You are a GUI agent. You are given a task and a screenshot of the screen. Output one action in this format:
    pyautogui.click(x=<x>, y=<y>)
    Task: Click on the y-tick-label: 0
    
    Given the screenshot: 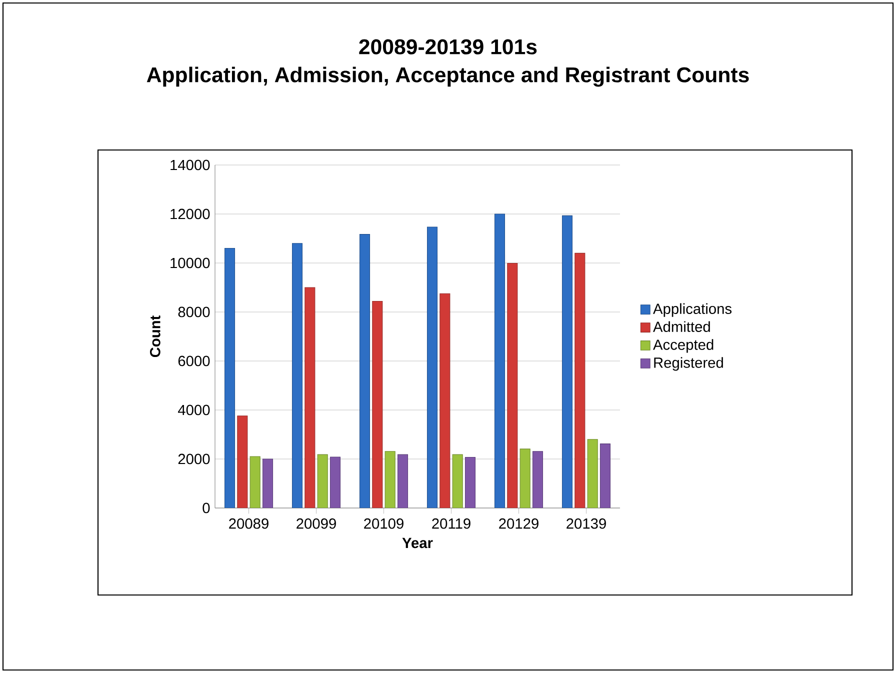 What is the action you would take?
    pyautogui.click(x=206, y=508)
    